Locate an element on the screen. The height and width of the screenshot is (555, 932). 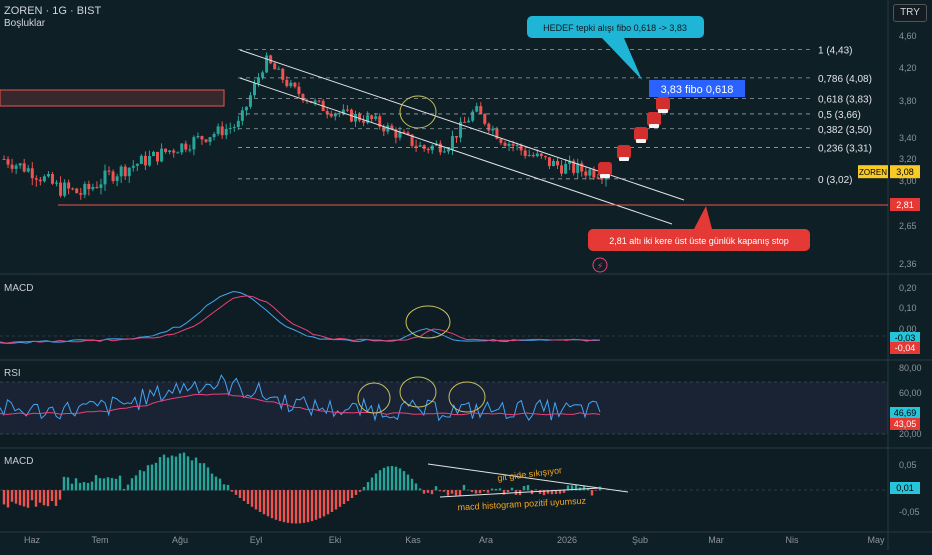
rsi-y-tick: 80,00 is located at coordinates (910, 368).